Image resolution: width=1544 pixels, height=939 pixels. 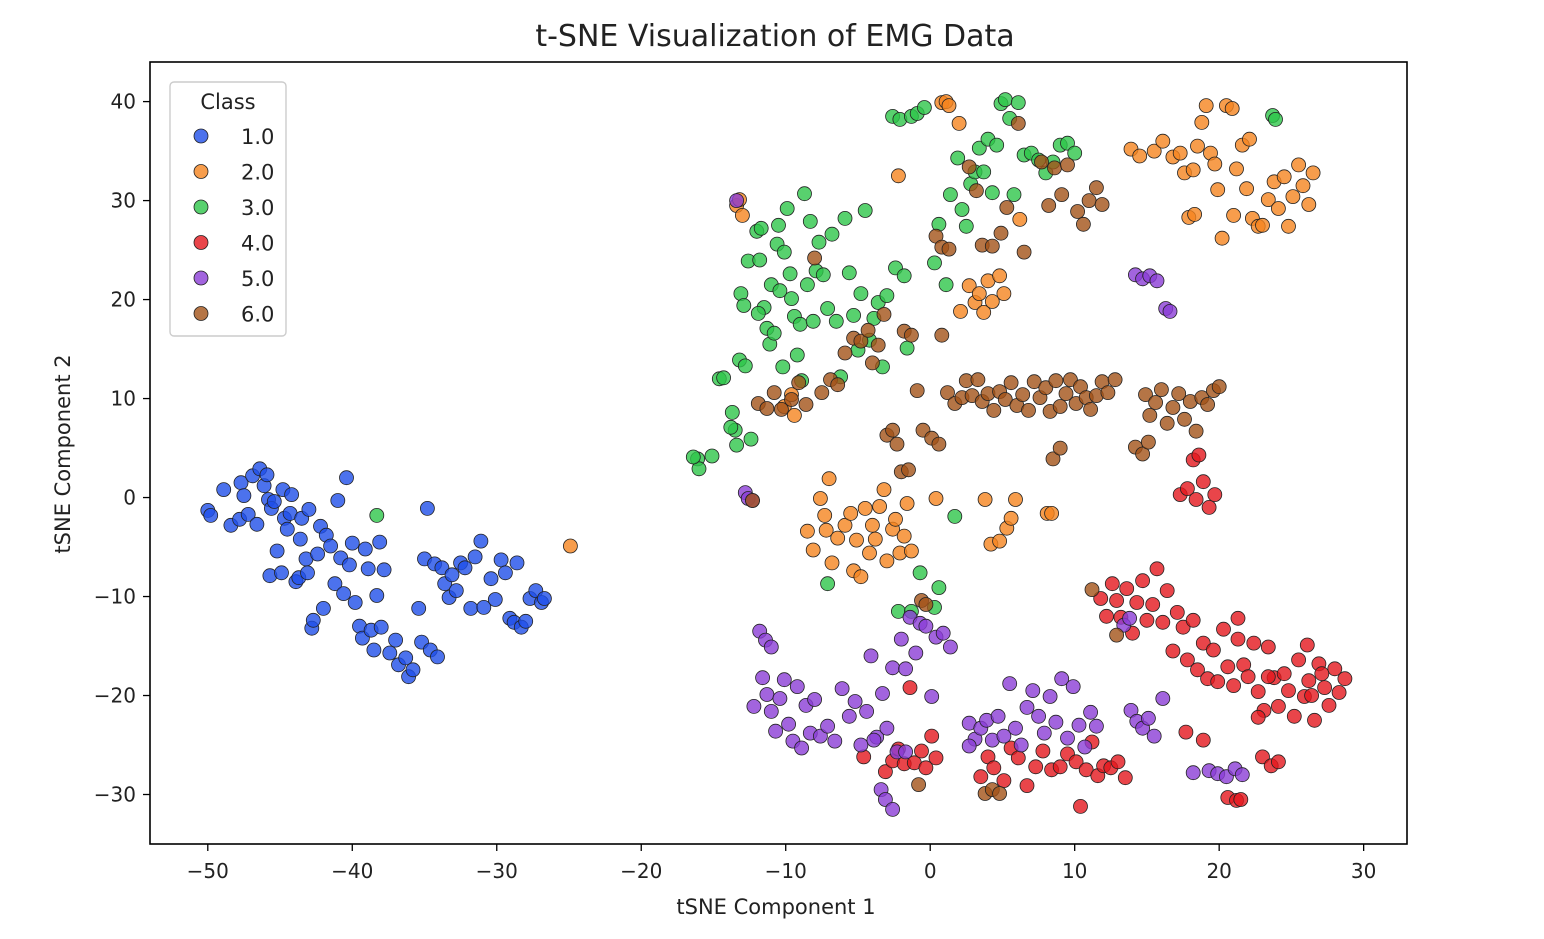 I want to click on legend-label: 5.0, so click(x=257, y=279).